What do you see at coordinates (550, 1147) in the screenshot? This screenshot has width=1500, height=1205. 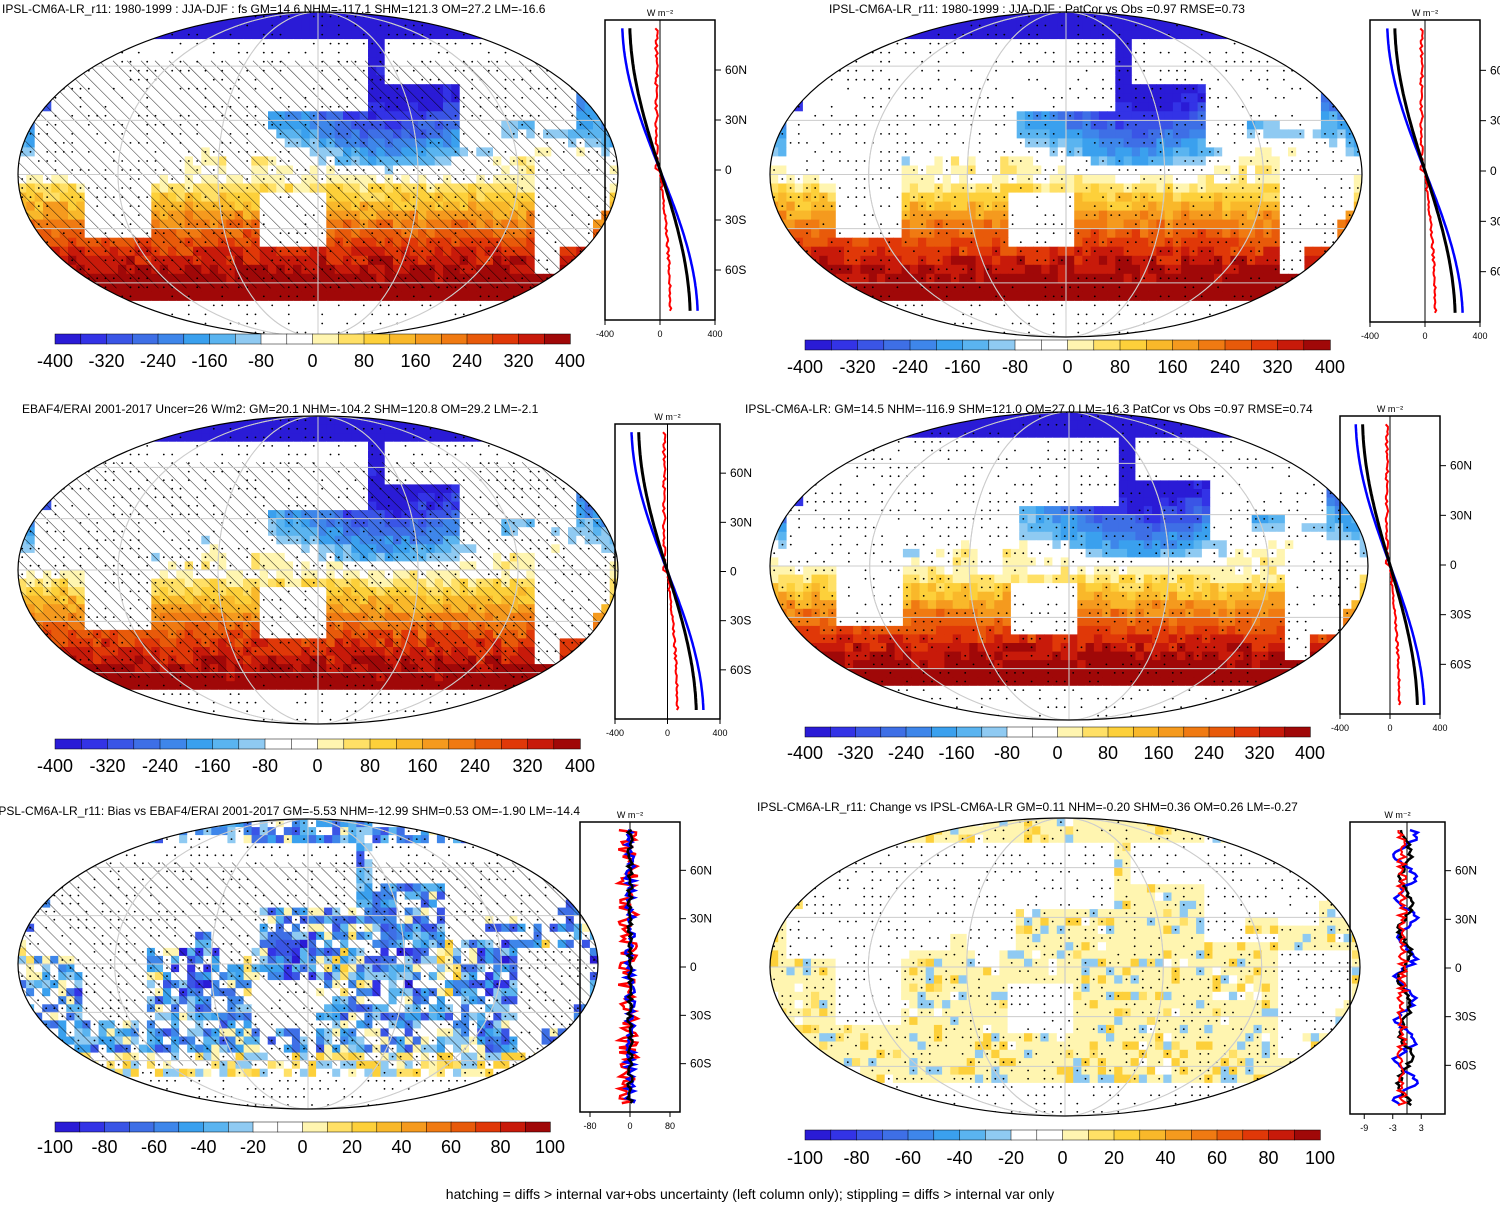 I see `colorbar-tick-label: 100` at bounding box center [550, 1147].